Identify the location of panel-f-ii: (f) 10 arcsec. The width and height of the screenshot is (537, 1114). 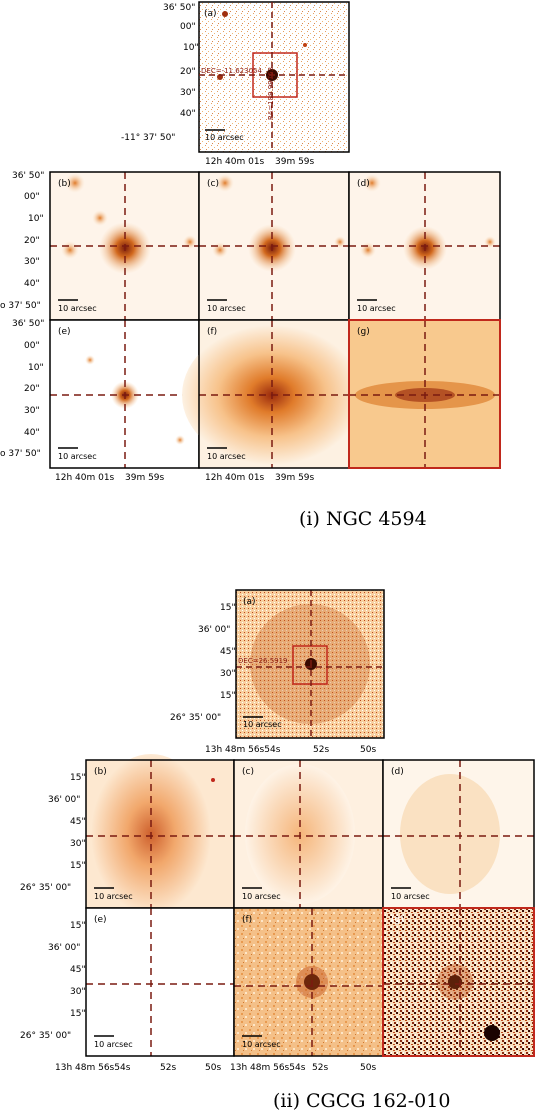
(308, 982).